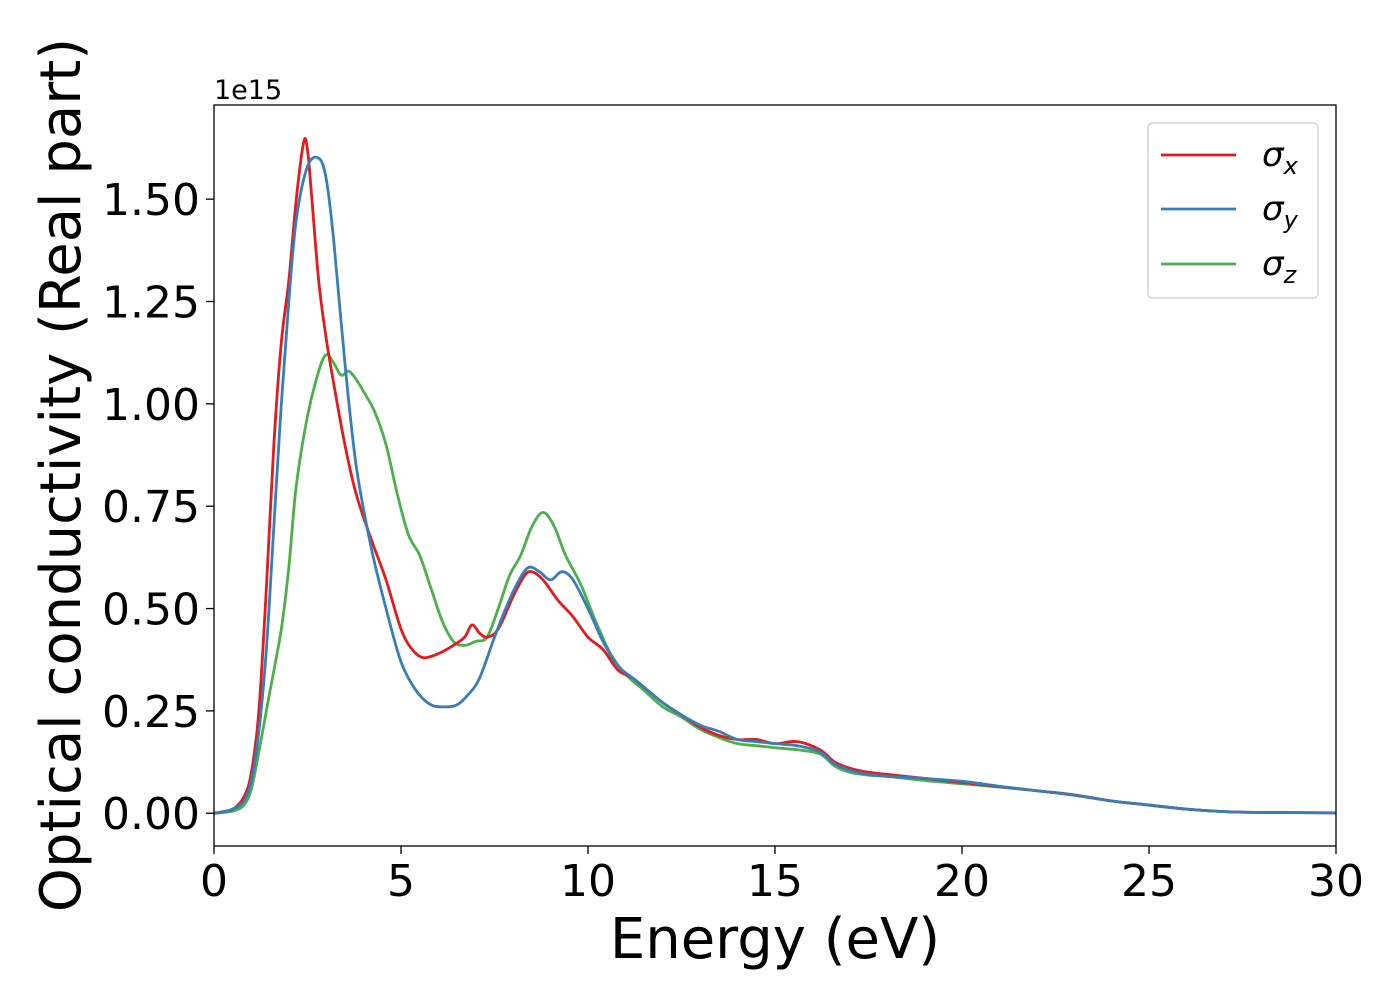  Describe the element at coordinates (1233, 210) in the screenshot. I see `legend-box` at that location.